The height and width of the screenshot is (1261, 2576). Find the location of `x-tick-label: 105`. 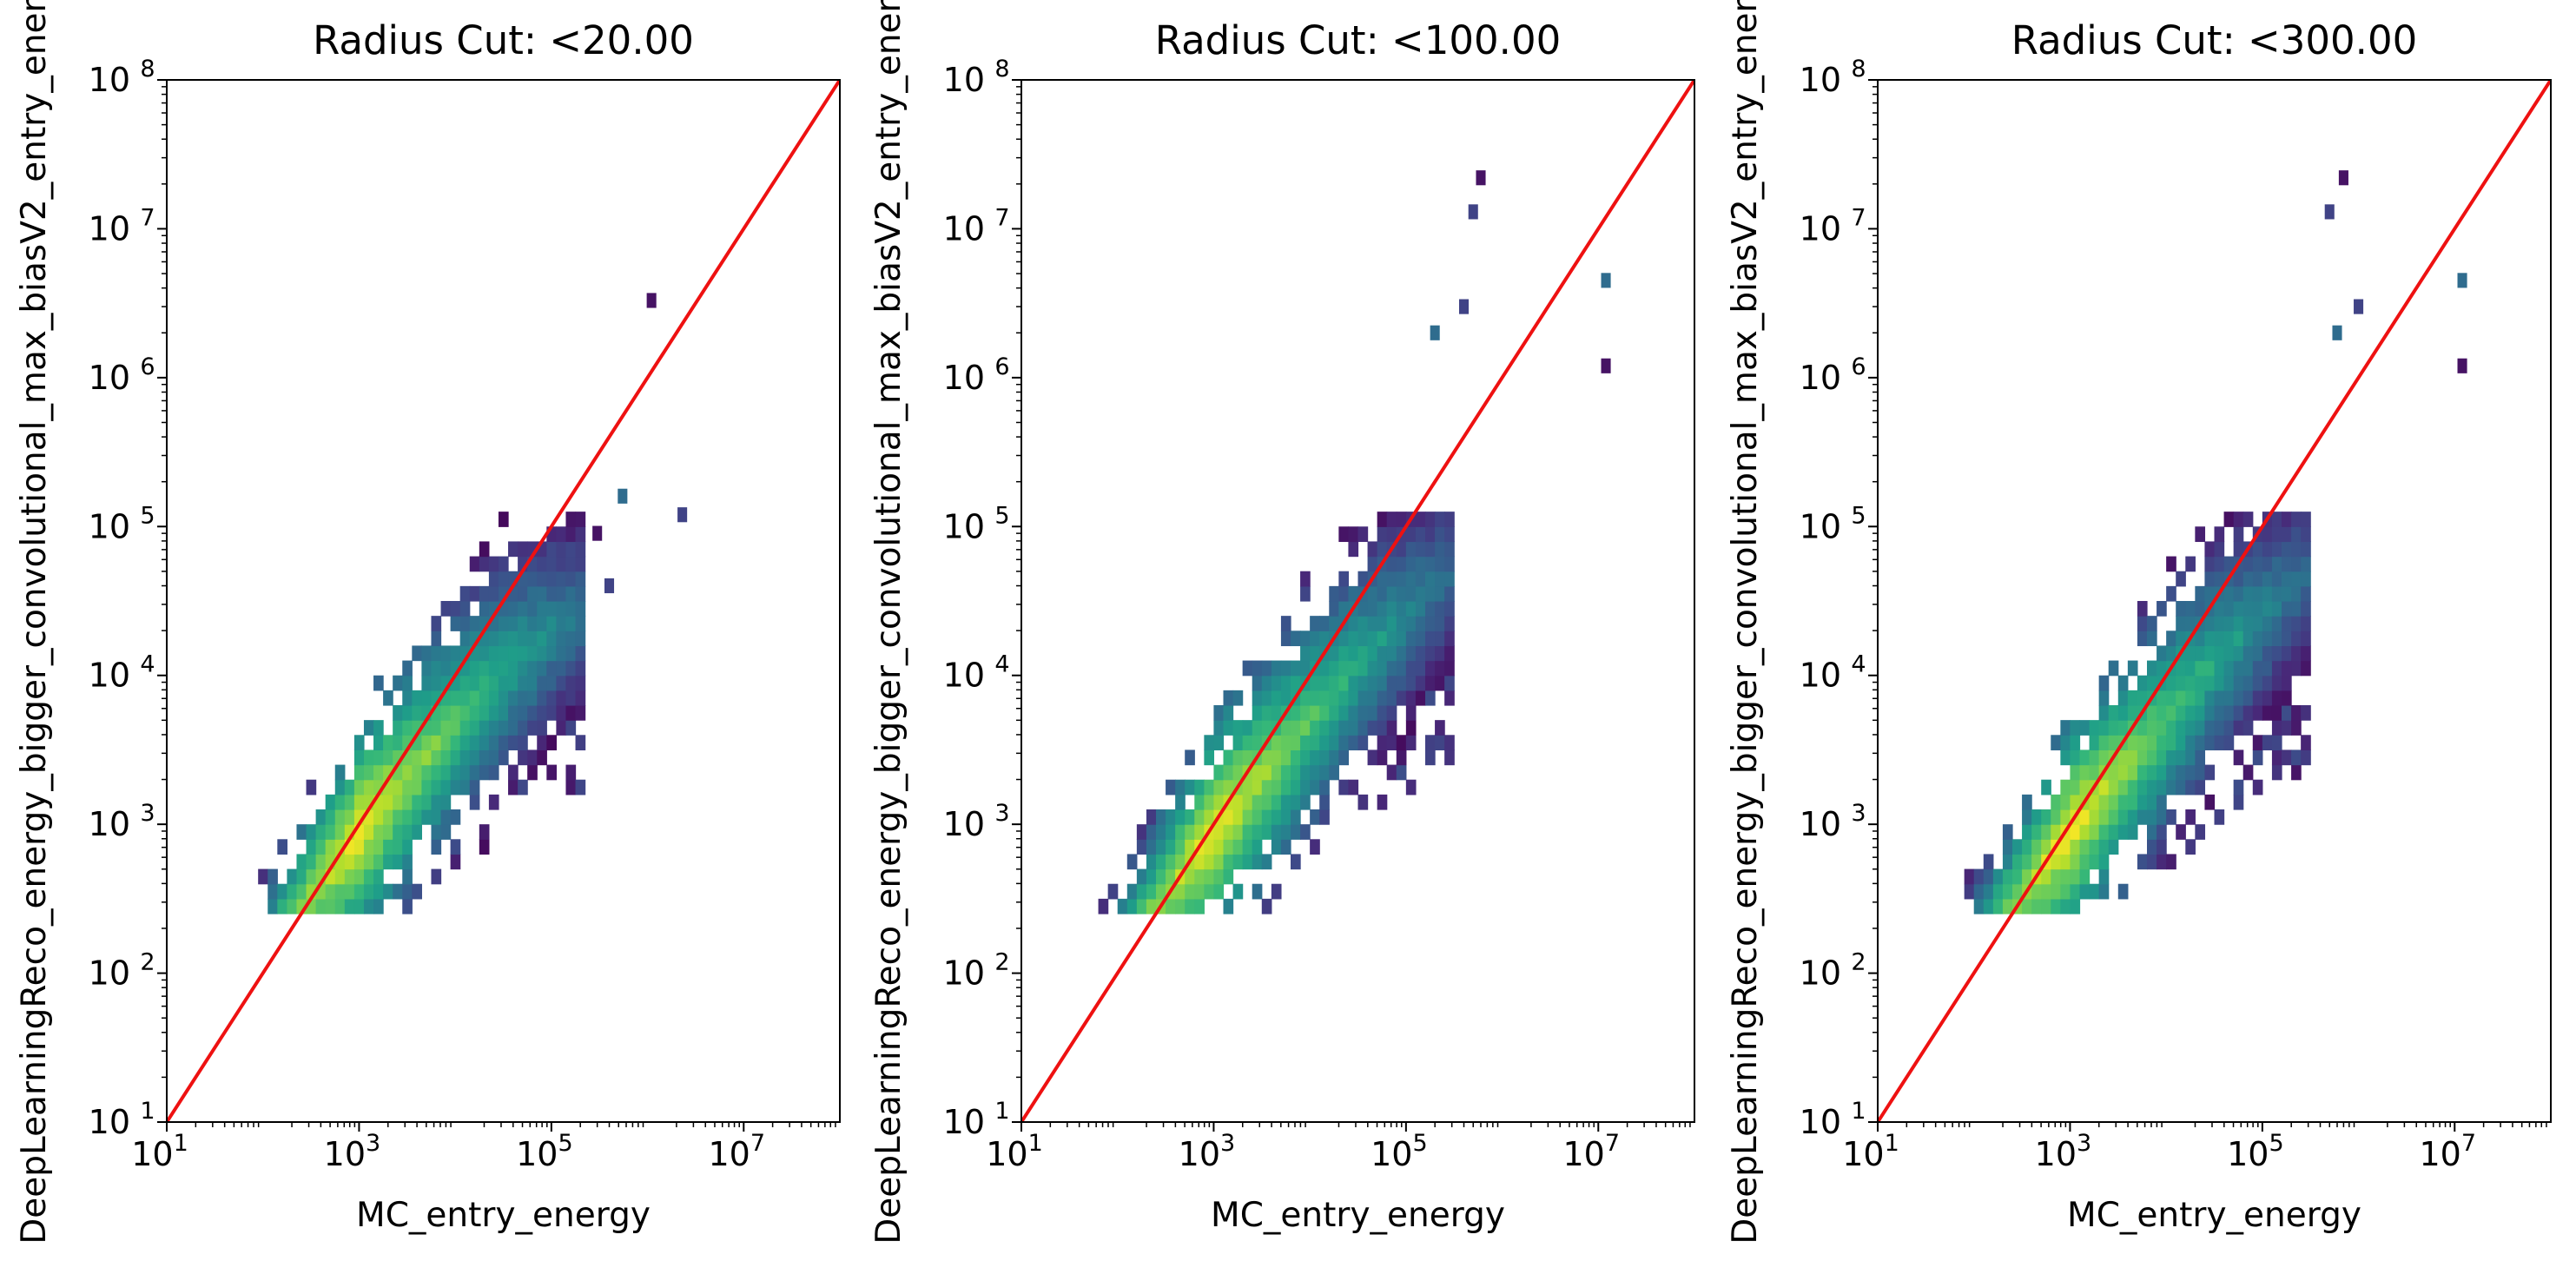

x-tick-label: 105 is located at coordinates (2255, 1151).